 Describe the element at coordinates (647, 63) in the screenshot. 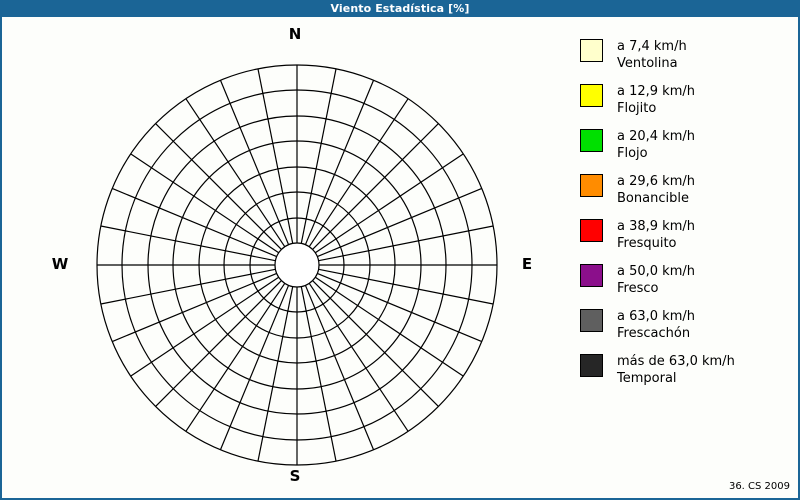

I see `legend-name-label: Ventolina` at that location.